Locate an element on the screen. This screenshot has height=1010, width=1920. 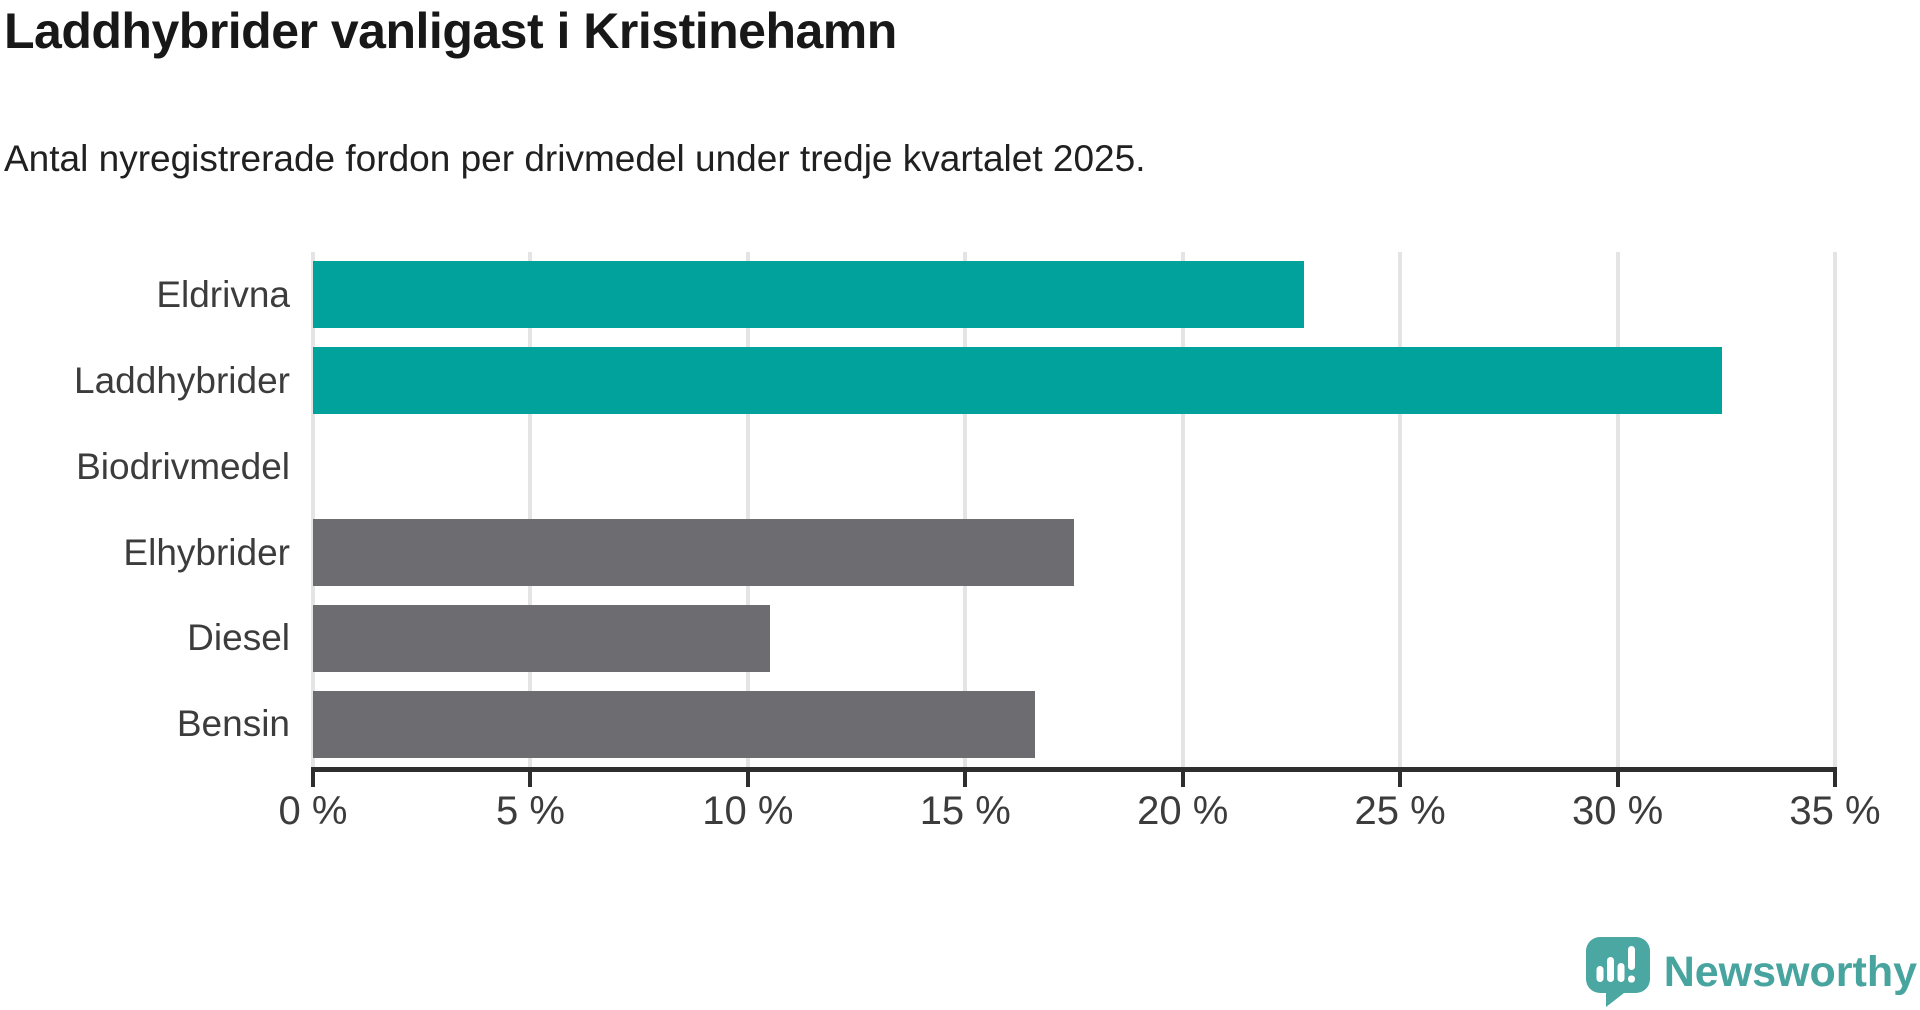
category-label-laddhybrider: Laddhybrider is located at coordinates (182, 380).